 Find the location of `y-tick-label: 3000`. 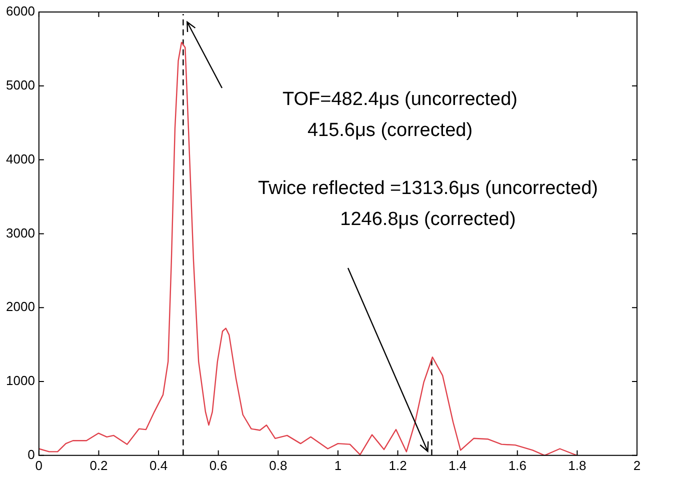

y-tick-label: 3000 is located at coordinates (20, 232).